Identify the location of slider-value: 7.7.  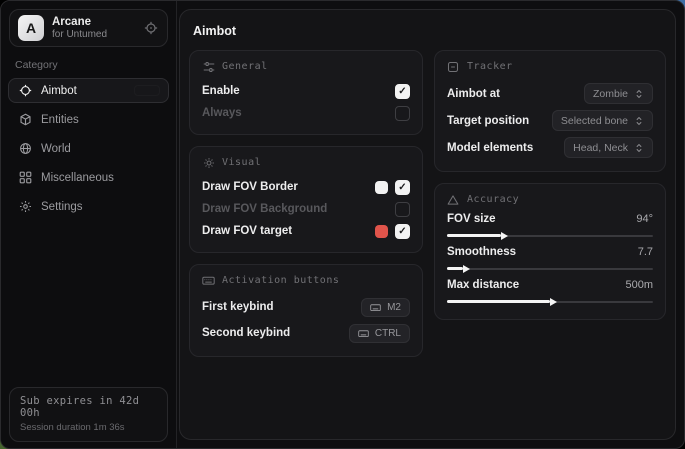
(645, 252).